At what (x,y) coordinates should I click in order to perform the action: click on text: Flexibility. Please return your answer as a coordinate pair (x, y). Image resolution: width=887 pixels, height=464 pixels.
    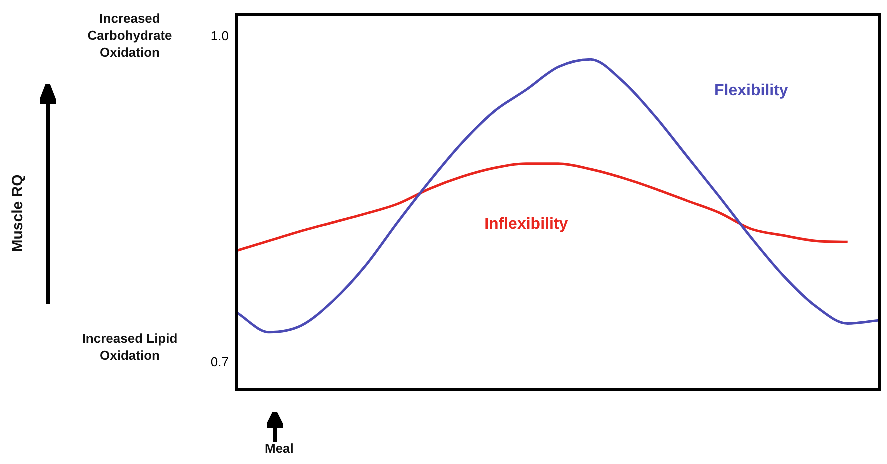
    Looking at the image, I should click on (751, 91).